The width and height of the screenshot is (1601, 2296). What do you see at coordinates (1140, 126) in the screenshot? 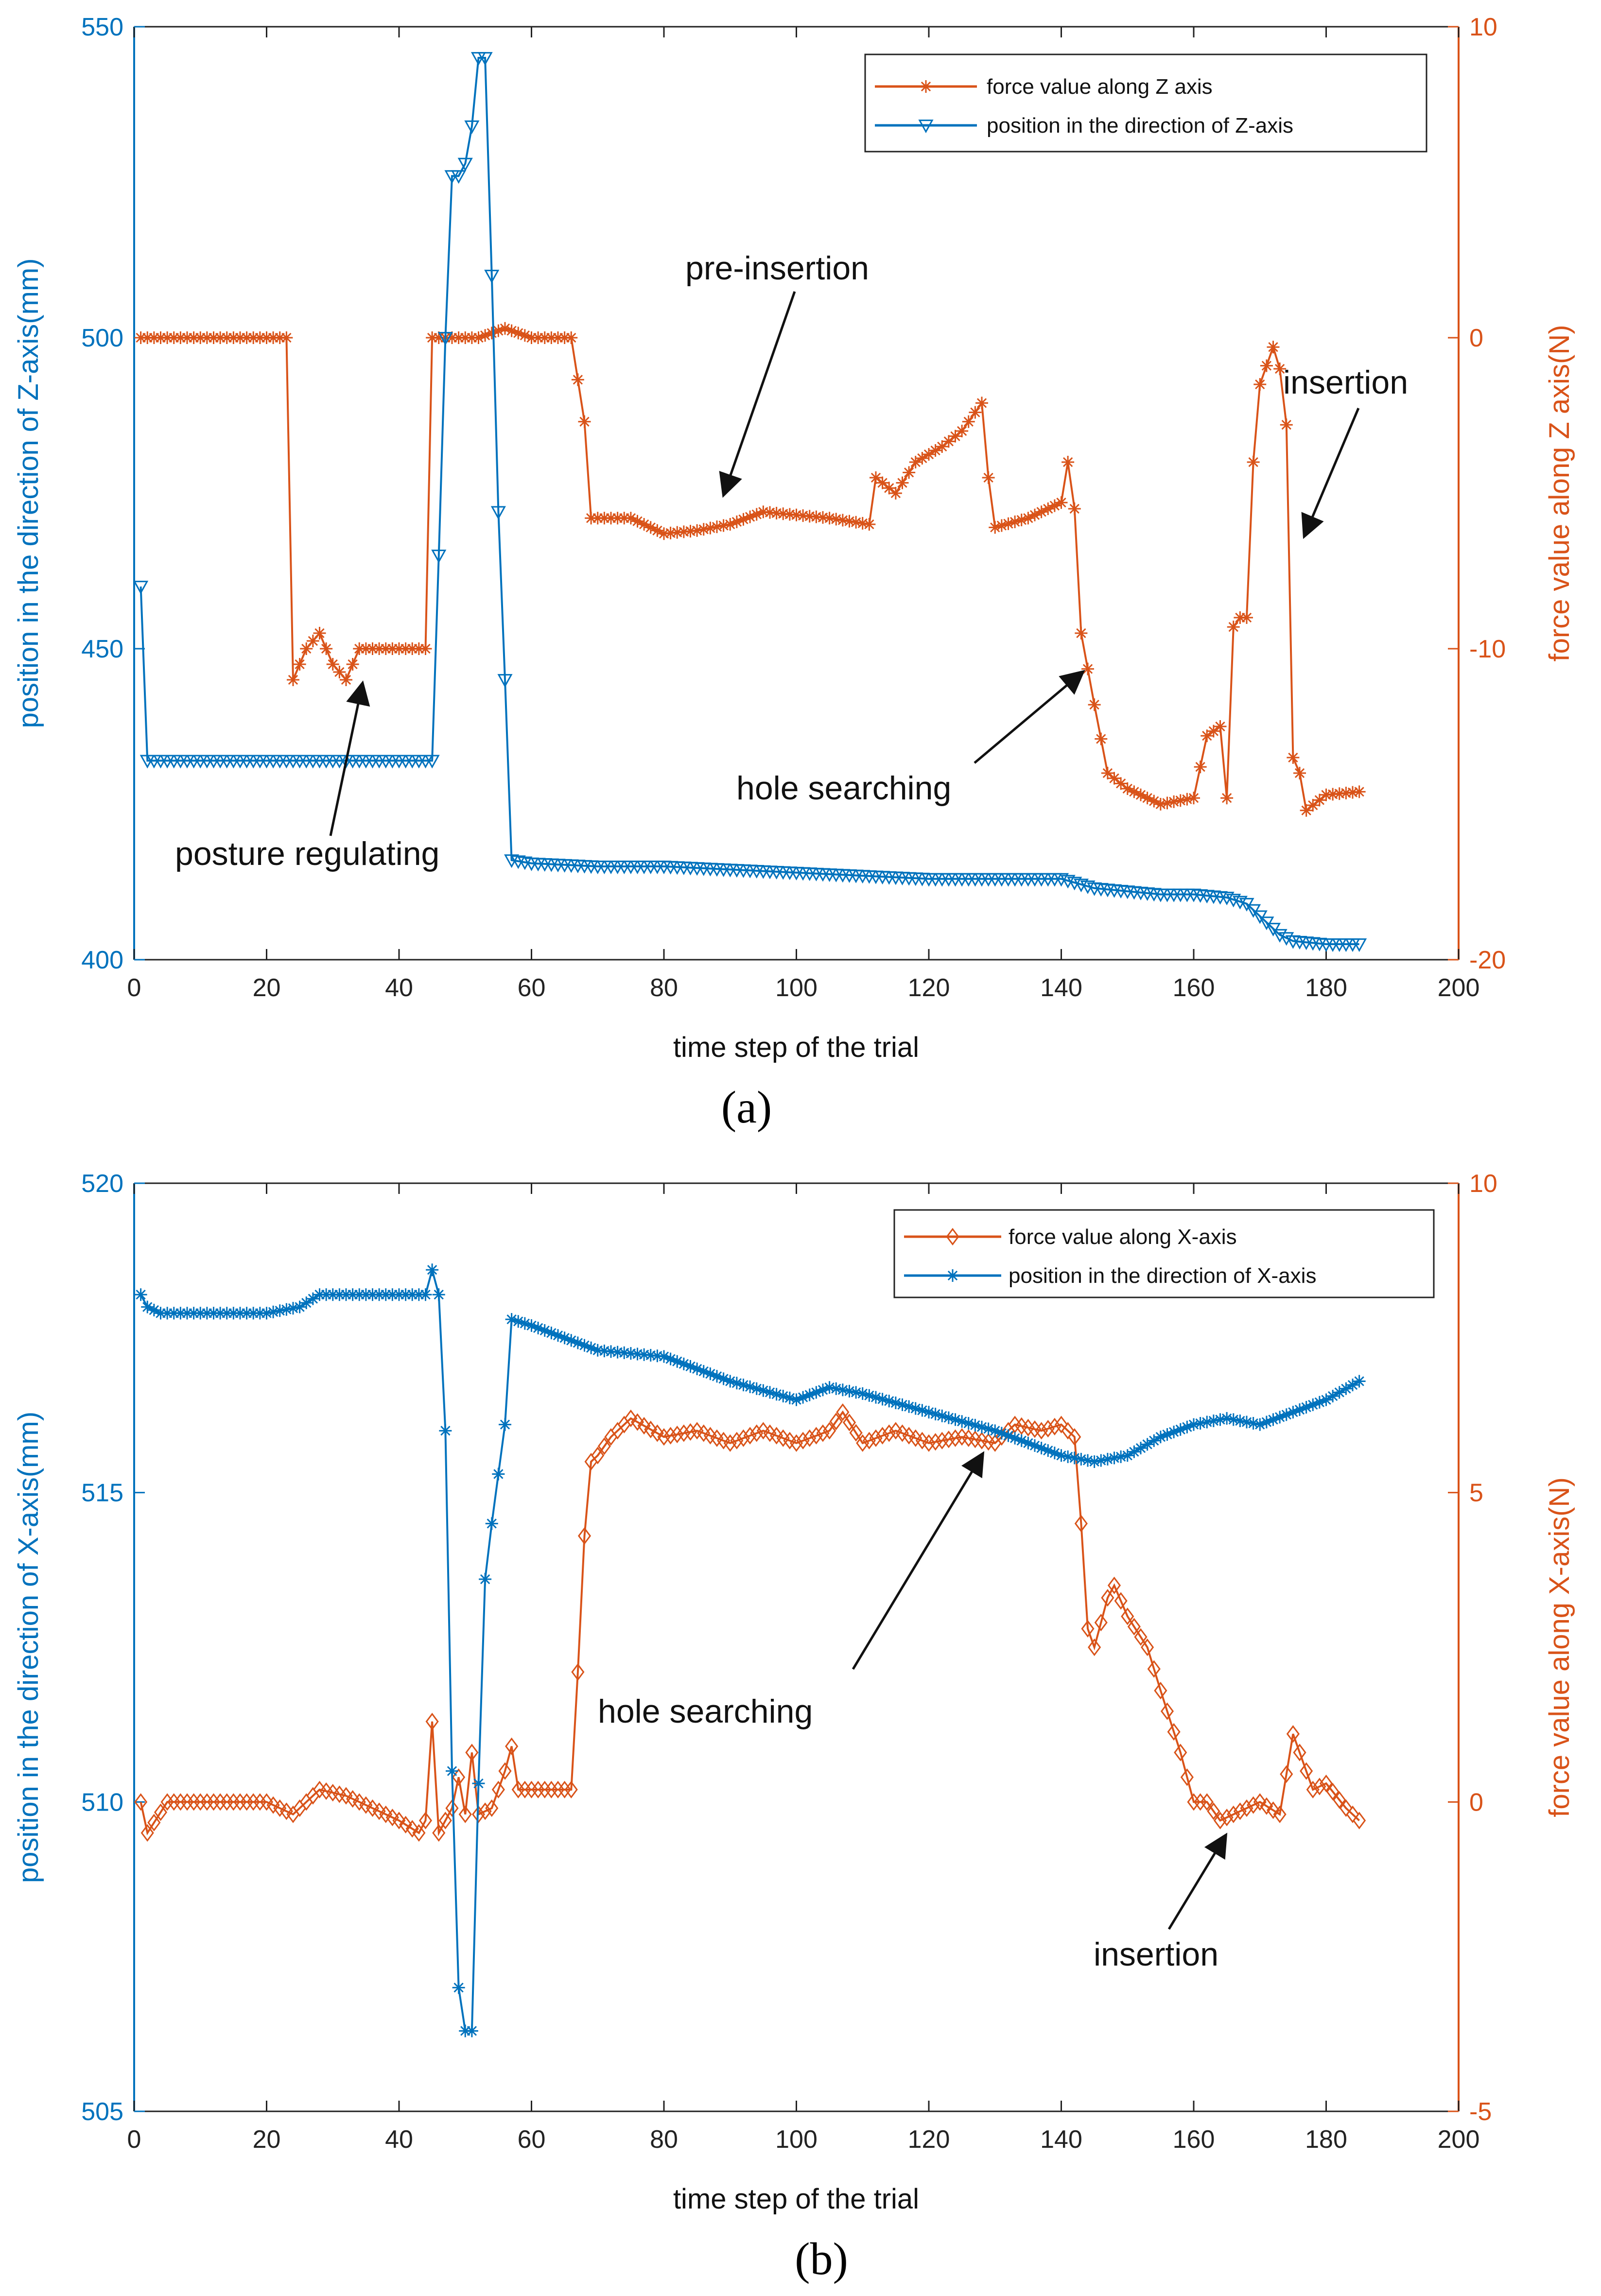
I see `legend-label-position-a: position in the direction of Z-axis` at bounding box center [1140, 126].